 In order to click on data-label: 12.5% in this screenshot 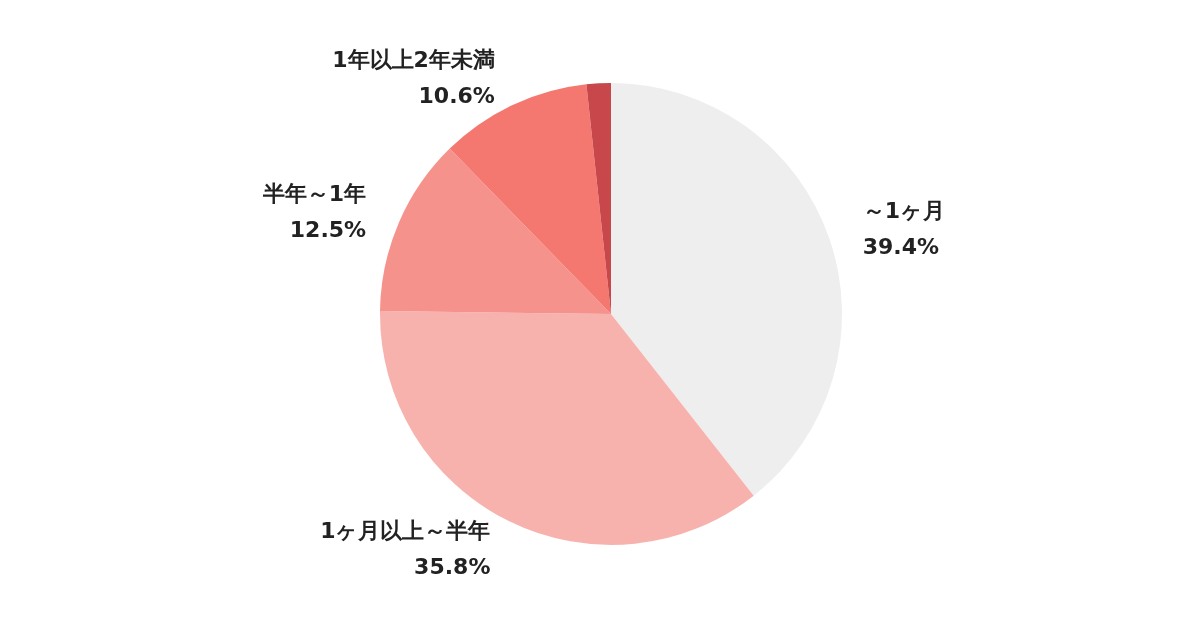, I will do `click(328, 229)`.